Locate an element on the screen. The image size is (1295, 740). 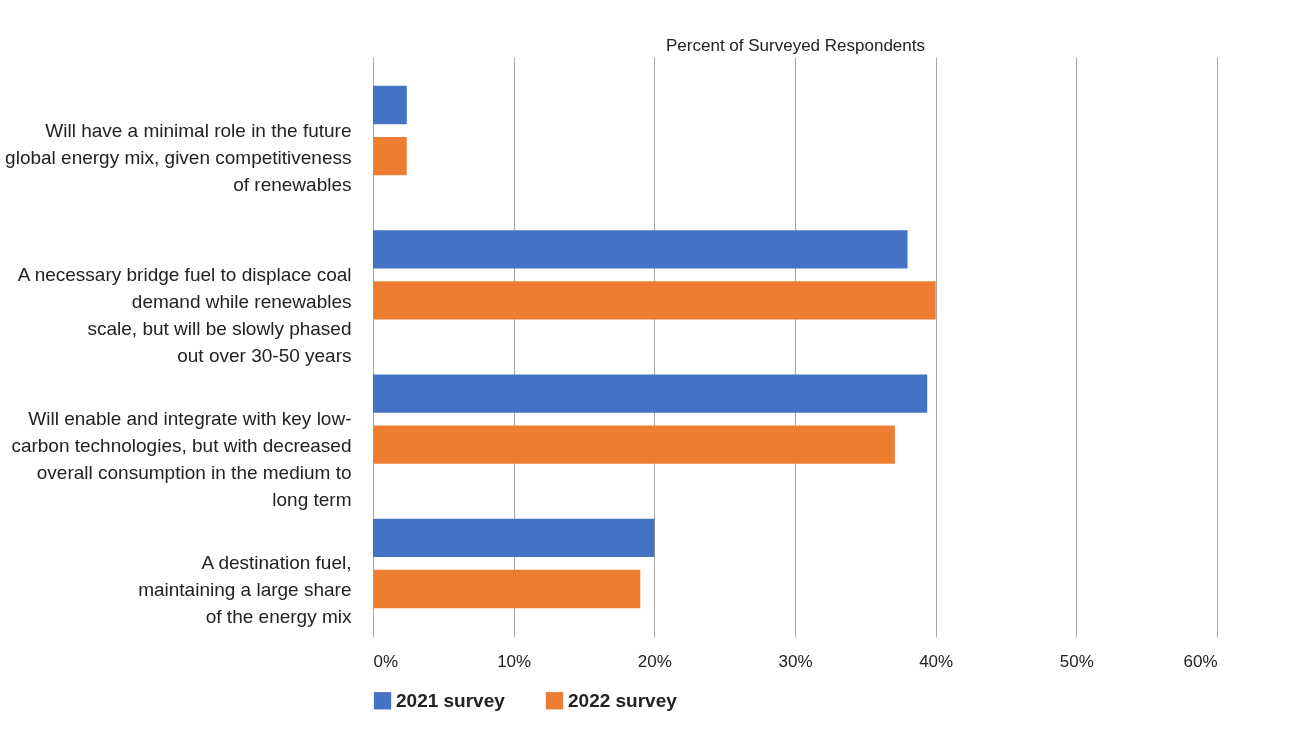
x-tick-label: 20% is located at coordinates (654, 661).